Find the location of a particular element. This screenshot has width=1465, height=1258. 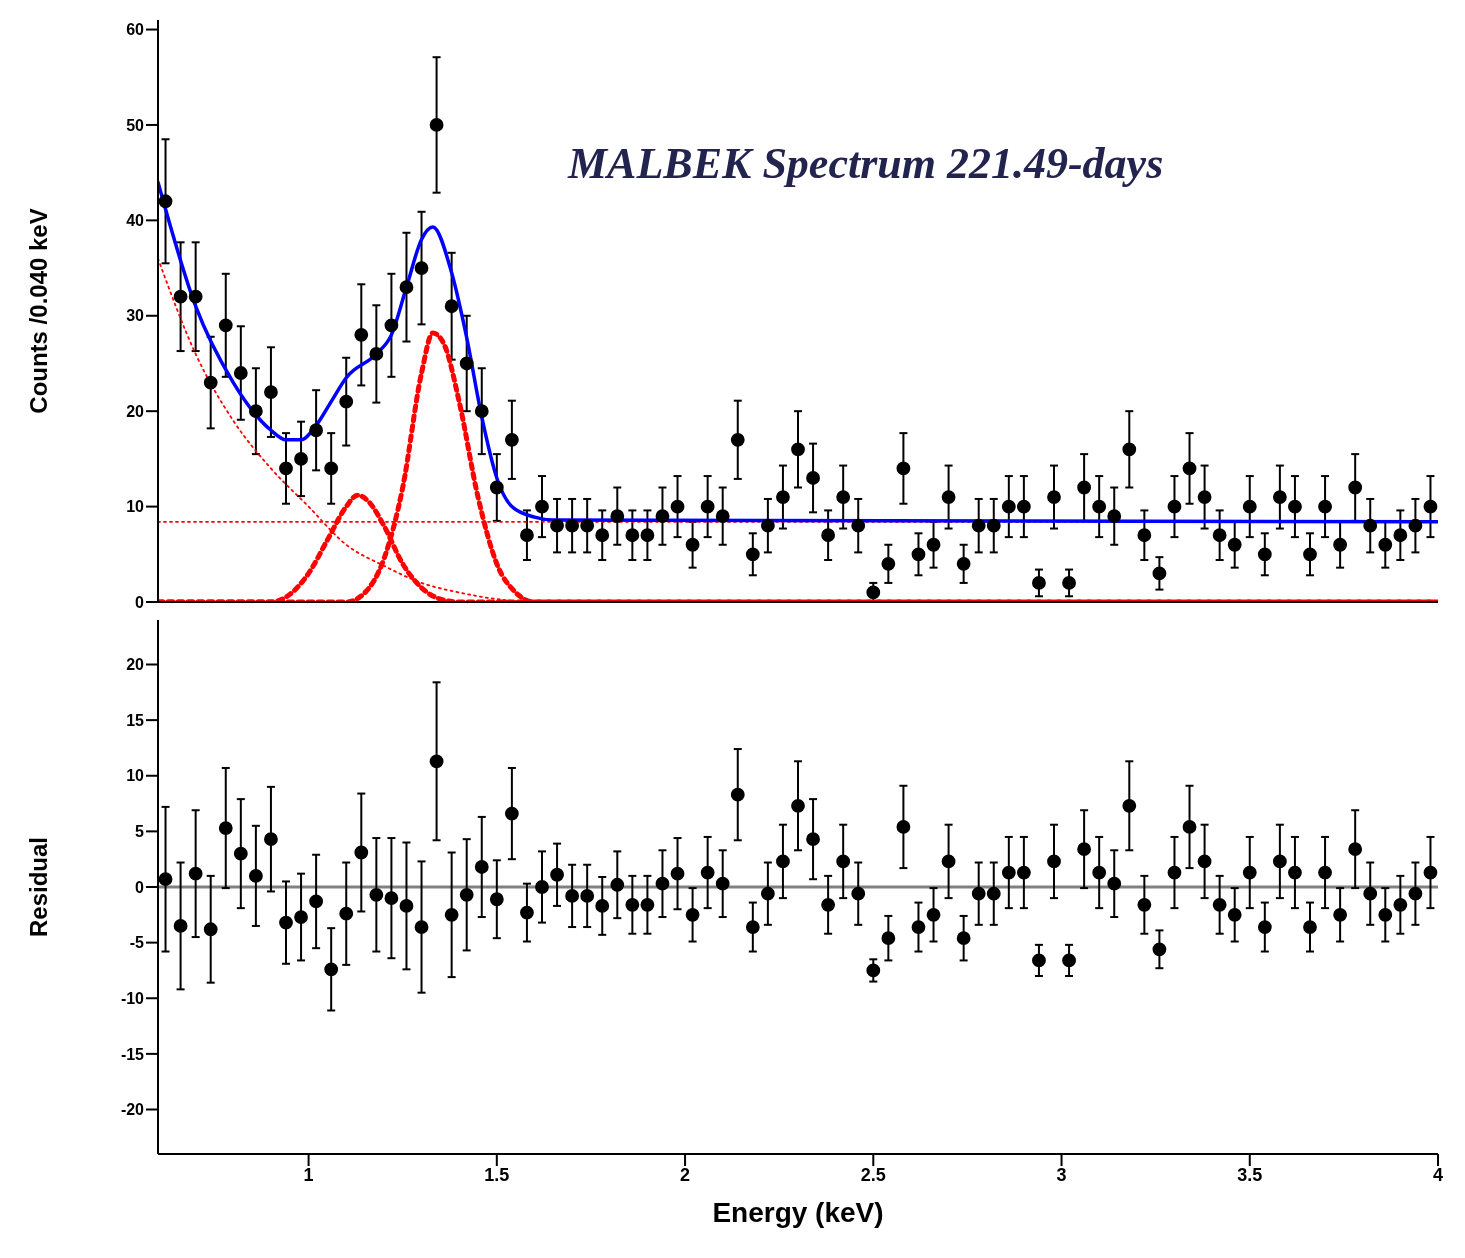

x-tick-label: 3 is located at coordinates (1061, 1174).